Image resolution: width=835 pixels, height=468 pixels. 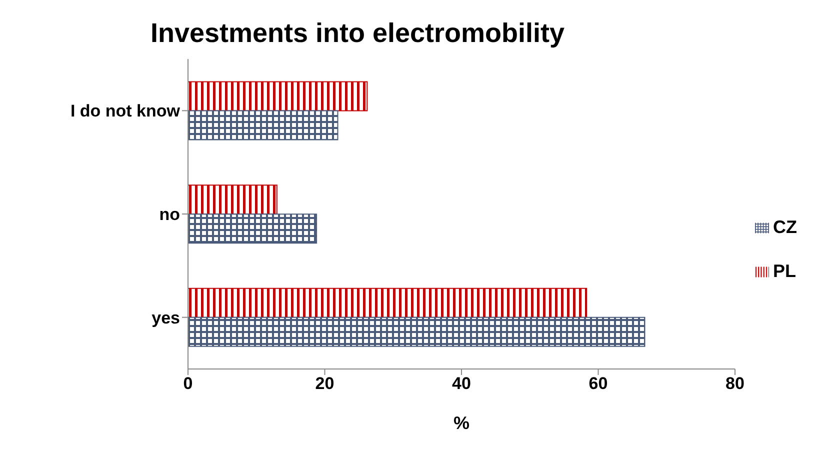 I want to click on y-tick-label: no, so click(x=169, y=214).